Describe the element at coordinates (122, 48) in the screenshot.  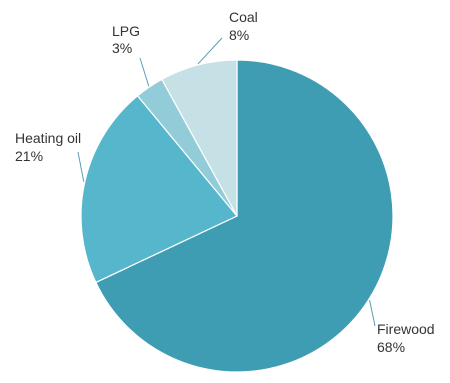
I see `label-lpg-value: 3%` at that location.